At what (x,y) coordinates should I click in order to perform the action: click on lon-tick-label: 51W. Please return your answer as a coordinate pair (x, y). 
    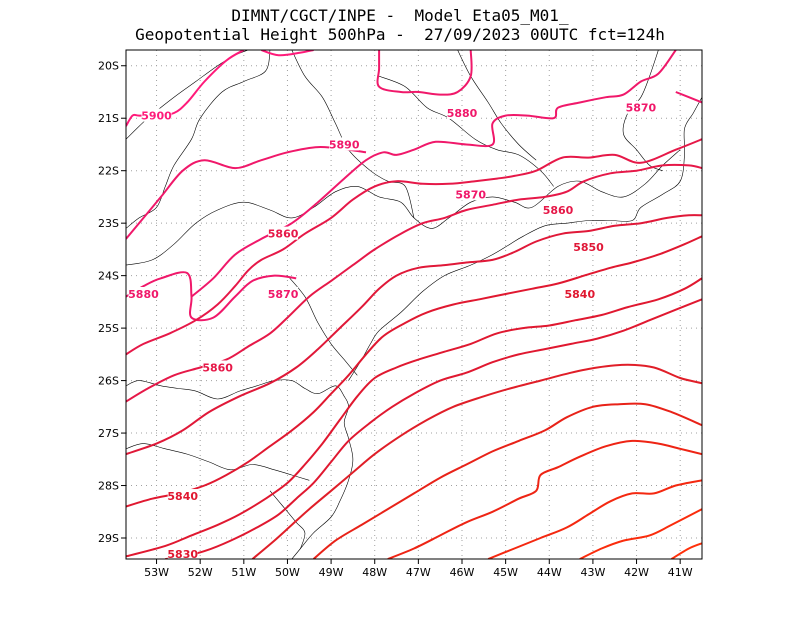
    Looking at the image, I should click on (243, 572).